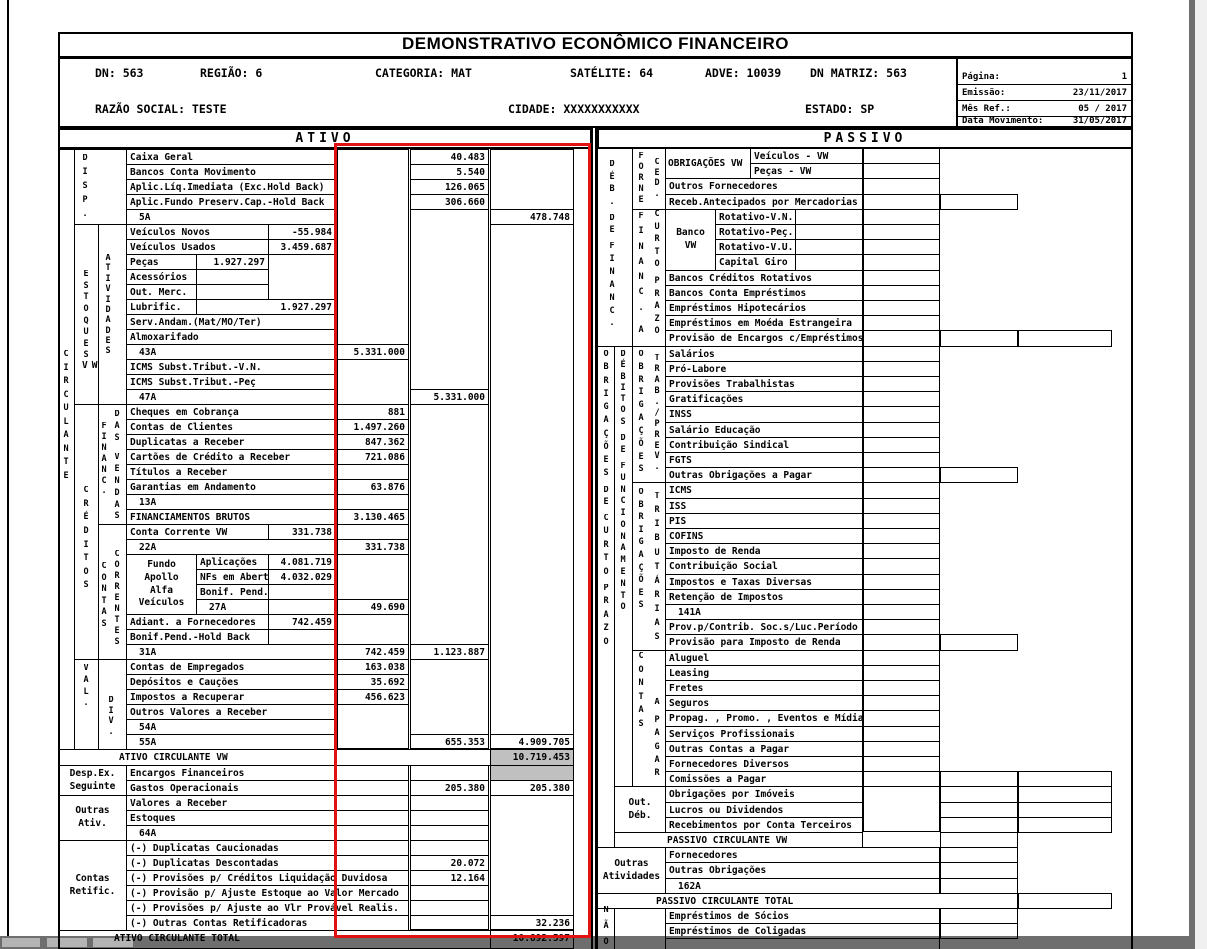 This screenshot has height=949, width=1207. What do you see at coordinates (764, 384) in the screenshot?
I see `row-label: Provisões Trabalhistas` at bounding box center [764, 384].